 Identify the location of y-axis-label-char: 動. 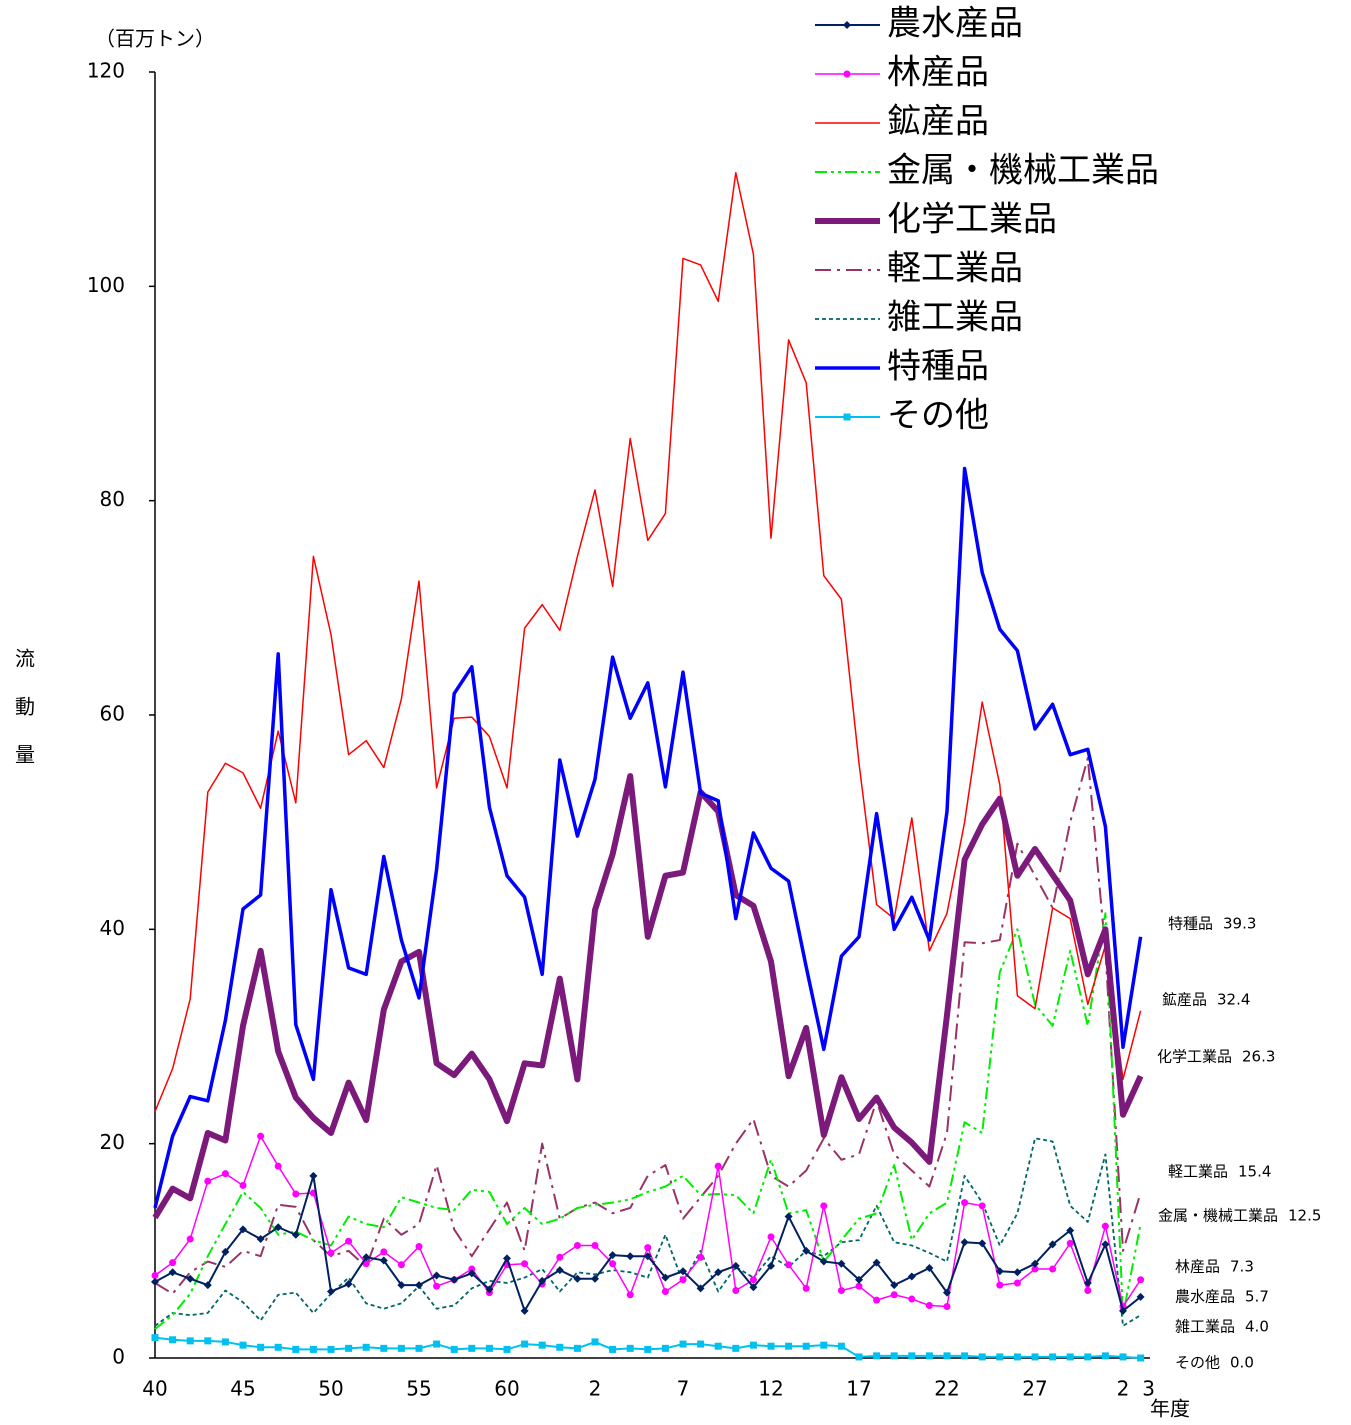
(25, 707).